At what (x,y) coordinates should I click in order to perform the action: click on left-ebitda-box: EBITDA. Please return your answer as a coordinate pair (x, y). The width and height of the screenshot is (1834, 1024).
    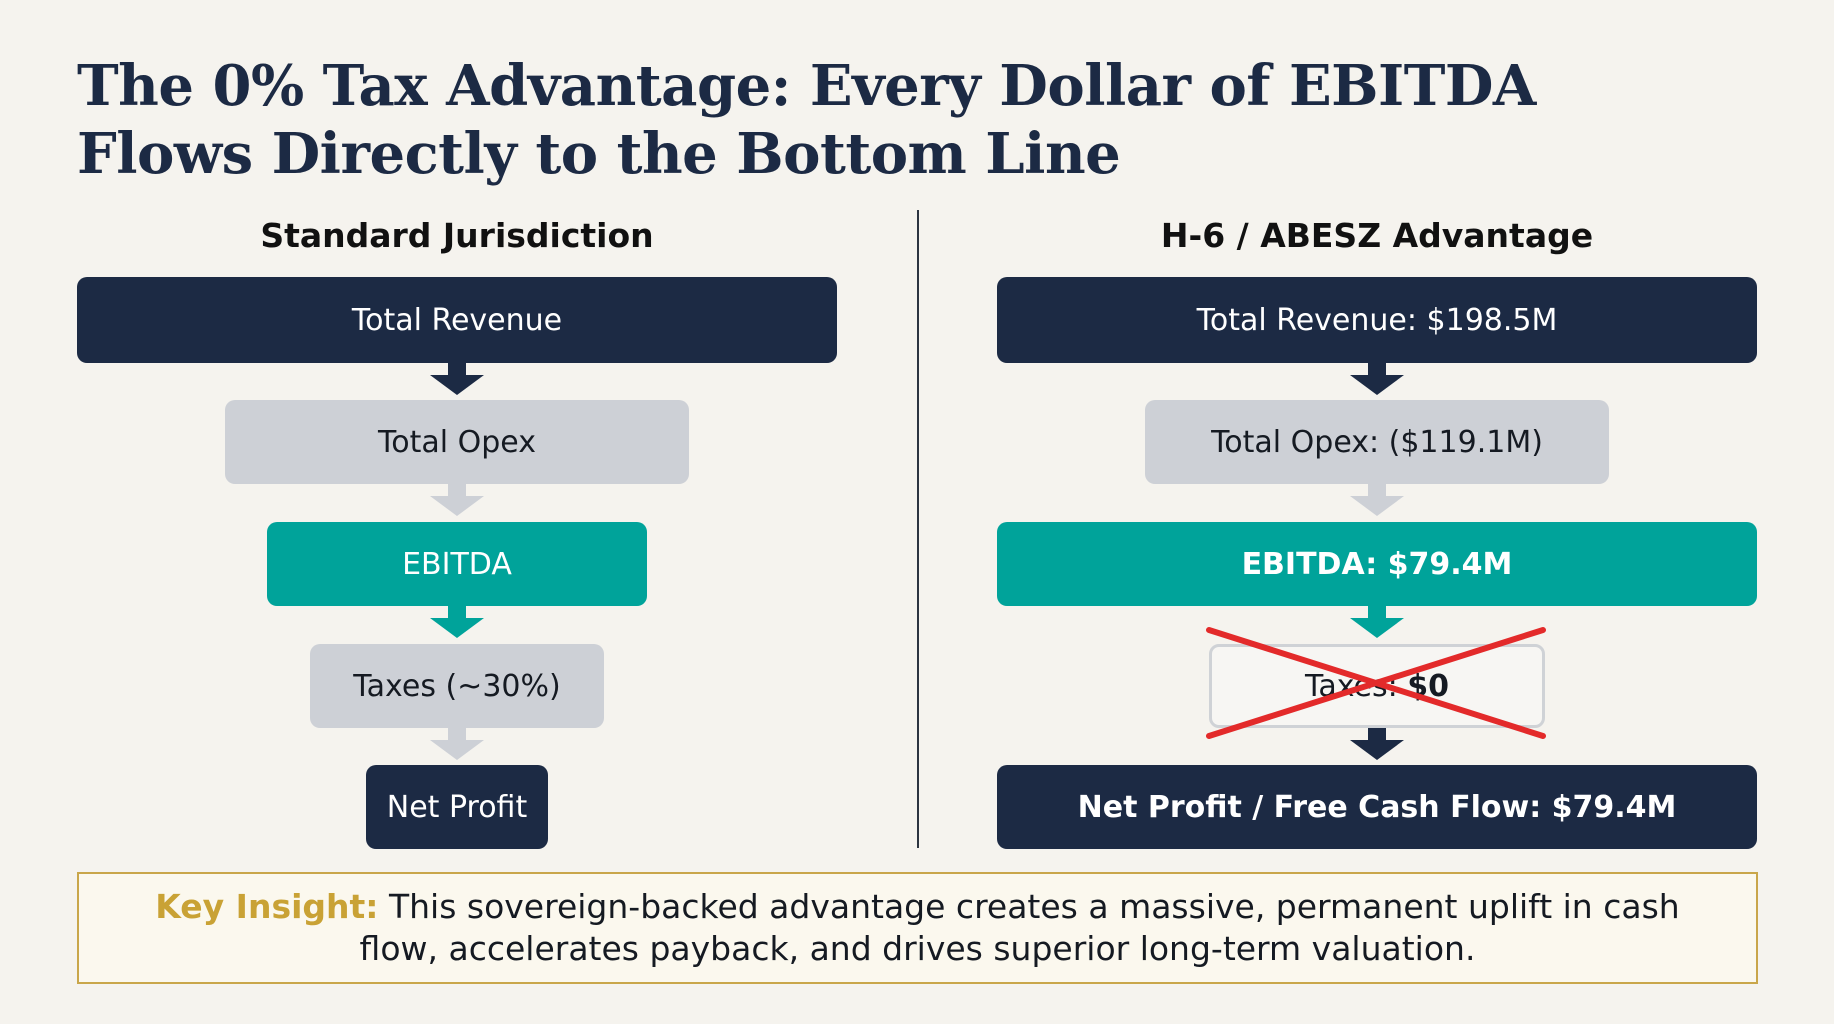
    Looking at the image, I should click on (457, 564).